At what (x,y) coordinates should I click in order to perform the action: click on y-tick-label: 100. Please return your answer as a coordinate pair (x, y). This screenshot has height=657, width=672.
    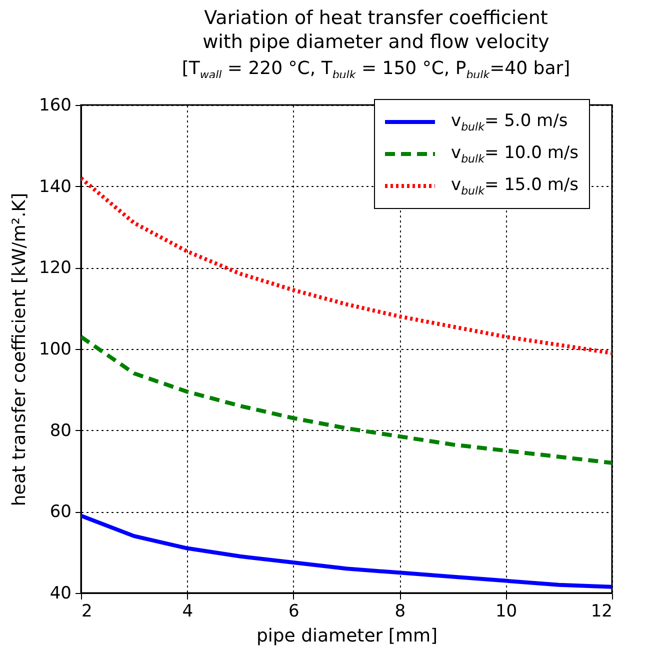
    Looking at the image, I should click on (55, 350).